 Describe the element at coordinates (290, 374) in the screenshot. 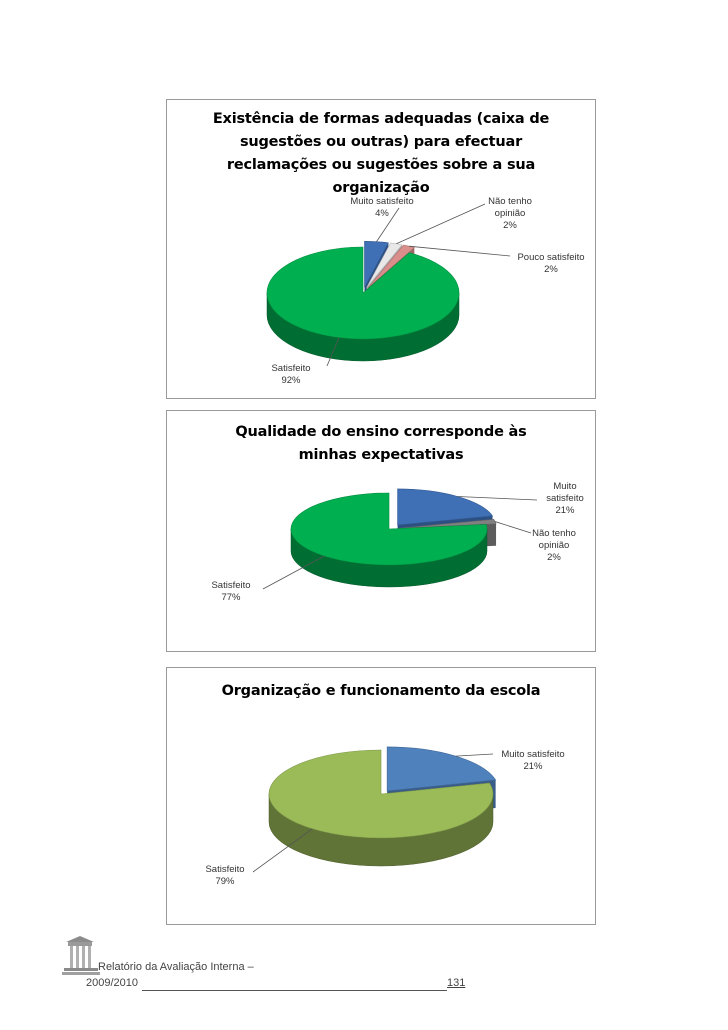

I see `data-label-satisfeito: Satisfeito 92%` at that location.